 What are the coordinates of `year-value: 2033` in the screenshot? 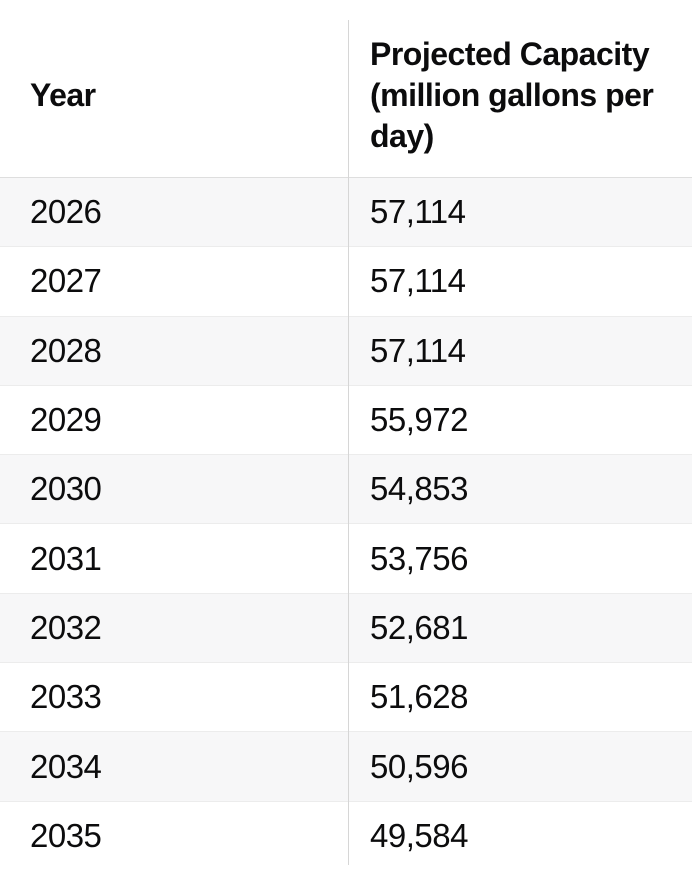 It's located at (66, 697).